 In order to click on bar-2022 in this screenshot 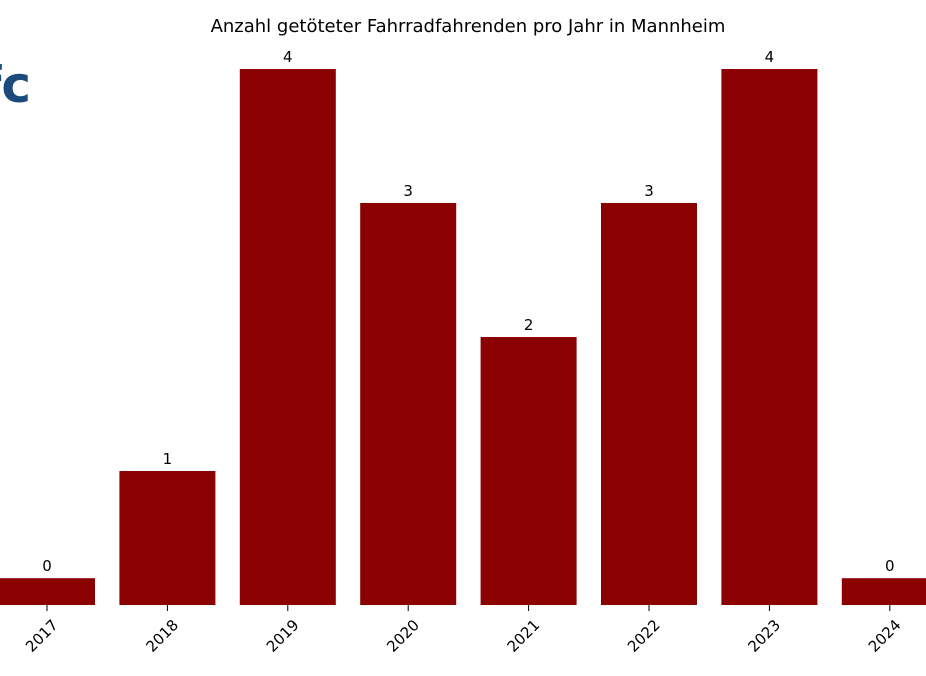, I will do `click(649, 404)`.